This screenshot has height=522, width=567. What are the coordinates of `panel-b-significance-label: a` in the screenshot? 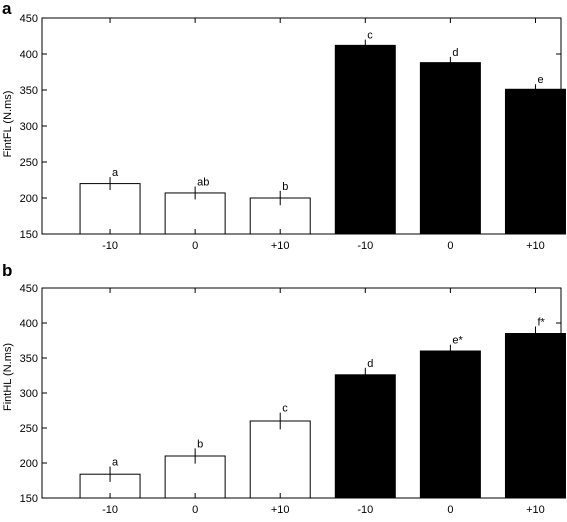 It's located at (115, 463).